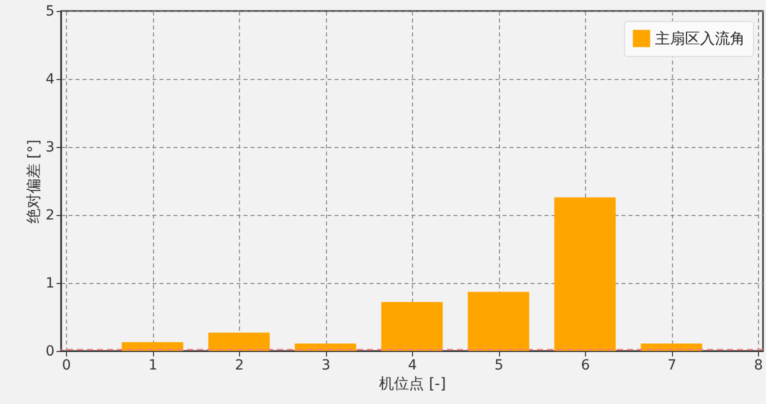 The height and width of the screenshot is (404, 766). What do you see at coordinates (50, 216) in the screenshot?
I see `y-tick-label: 2` at bounding box center [50, 216].